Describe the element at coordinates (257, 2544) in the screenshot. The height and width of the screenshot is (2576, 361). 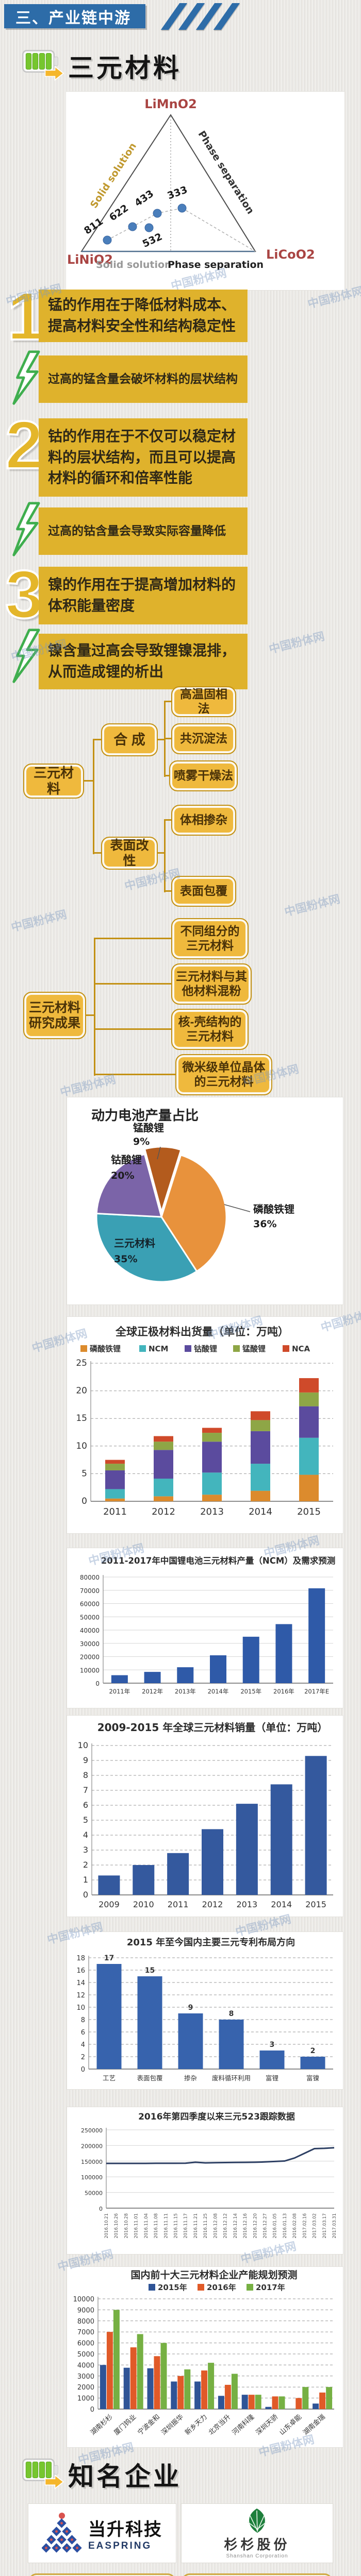
I see `shanshan-logo-zh: 杉杉股份` at that location.